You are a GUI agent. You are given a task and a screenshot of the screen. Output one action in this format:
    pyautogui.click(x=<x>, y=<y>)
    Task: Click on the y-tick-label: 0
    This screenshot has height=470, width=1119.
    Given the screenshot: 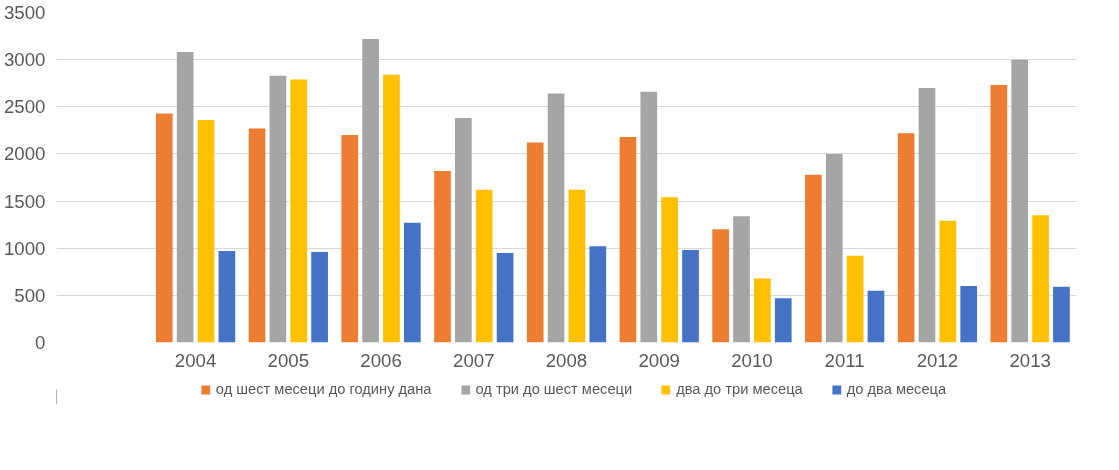 What is the action you would take?
    pyautogui.click(x=40, y=342)
    